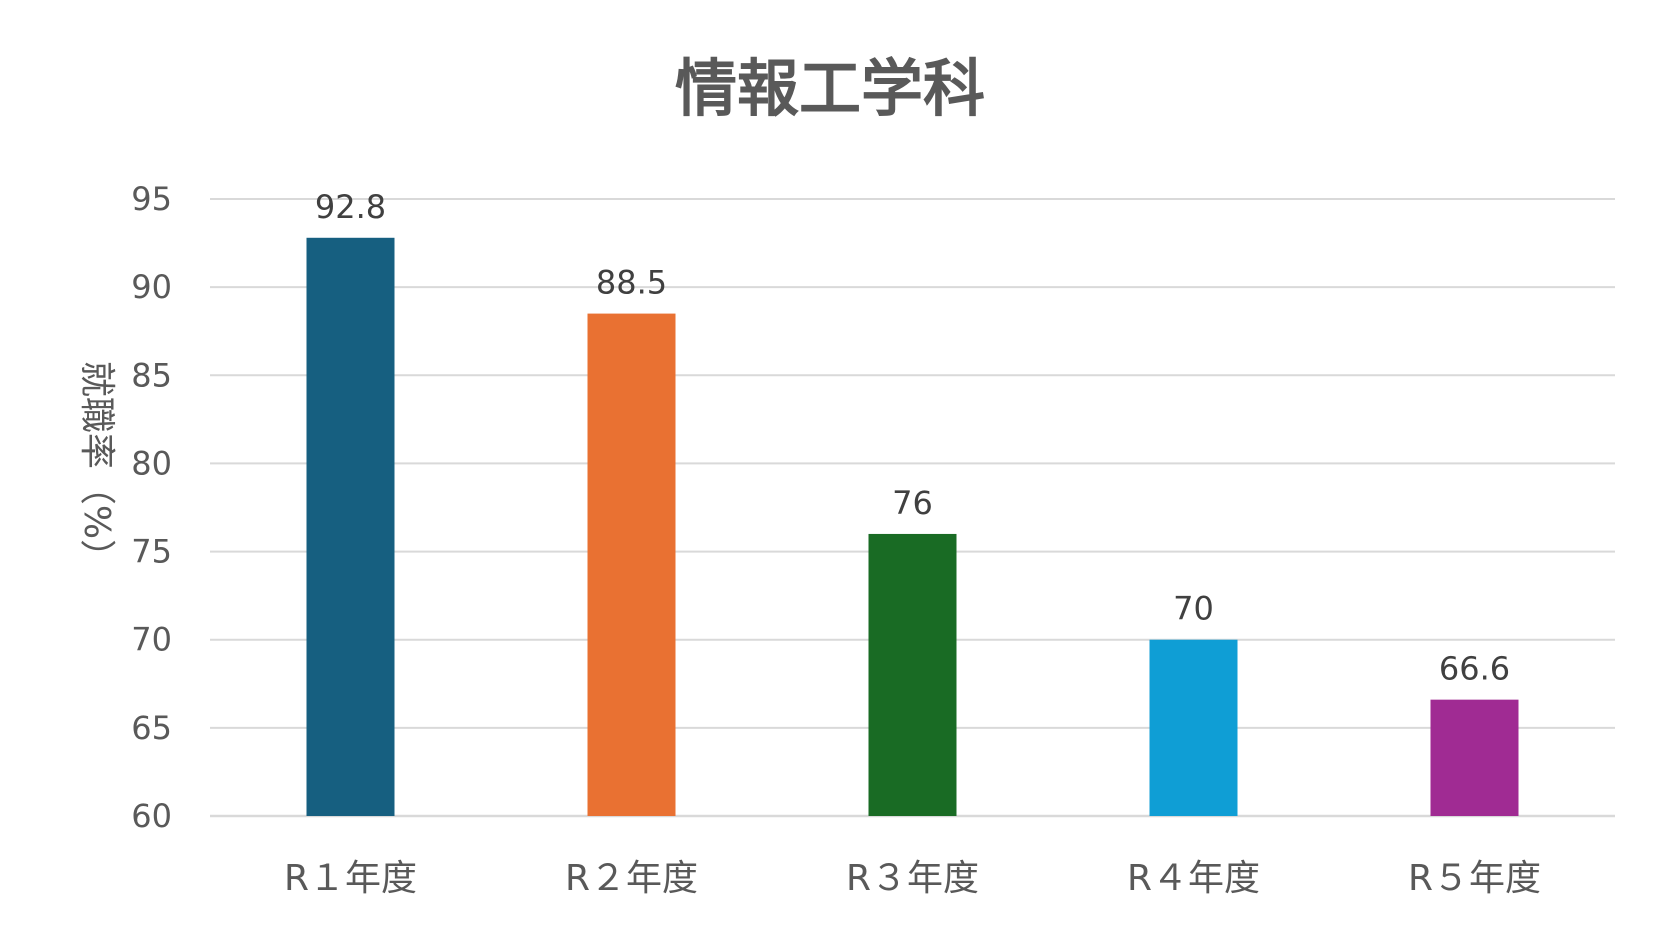 This screenshot has width=1660, height=938. What do you see at coordinates (151, 552) in the screenshot?
I see `y-tick-label: 75` at bounding box center [151, 552].